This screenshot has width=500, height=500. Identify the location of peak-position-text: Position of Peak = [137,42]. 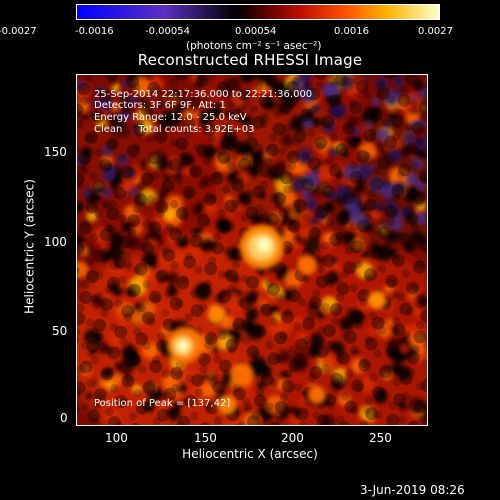
(162, 403).